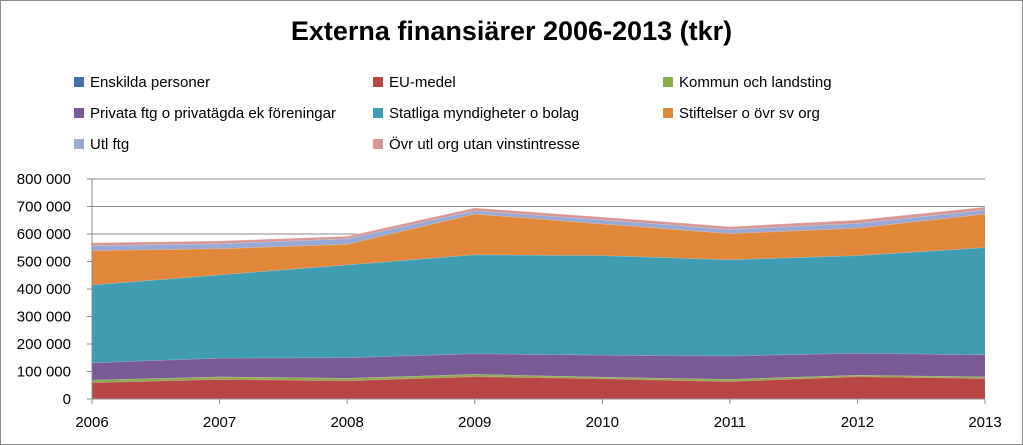 Image resolution: width=1023 pixels, height=445 pixels. Describe the element at coordinates (91, 422) in the screenshot. I see `x-tick-label: 2006` at that location.